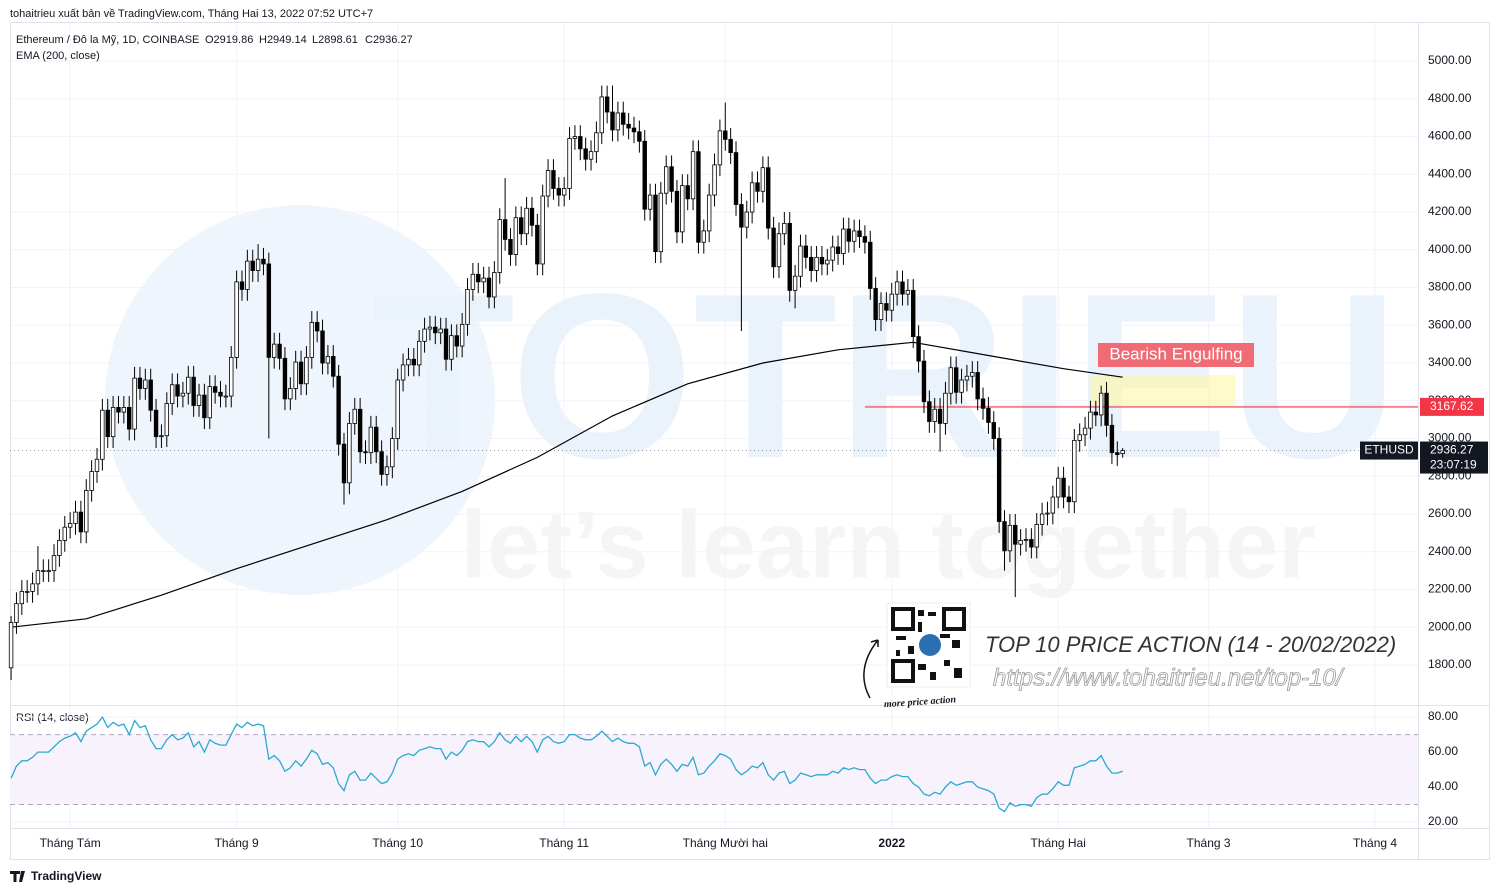  What do you see at coordinates (397, 843) in the screenshot?
I see `x-tick-label: Tháng 10` at bounding box center [397, 843].